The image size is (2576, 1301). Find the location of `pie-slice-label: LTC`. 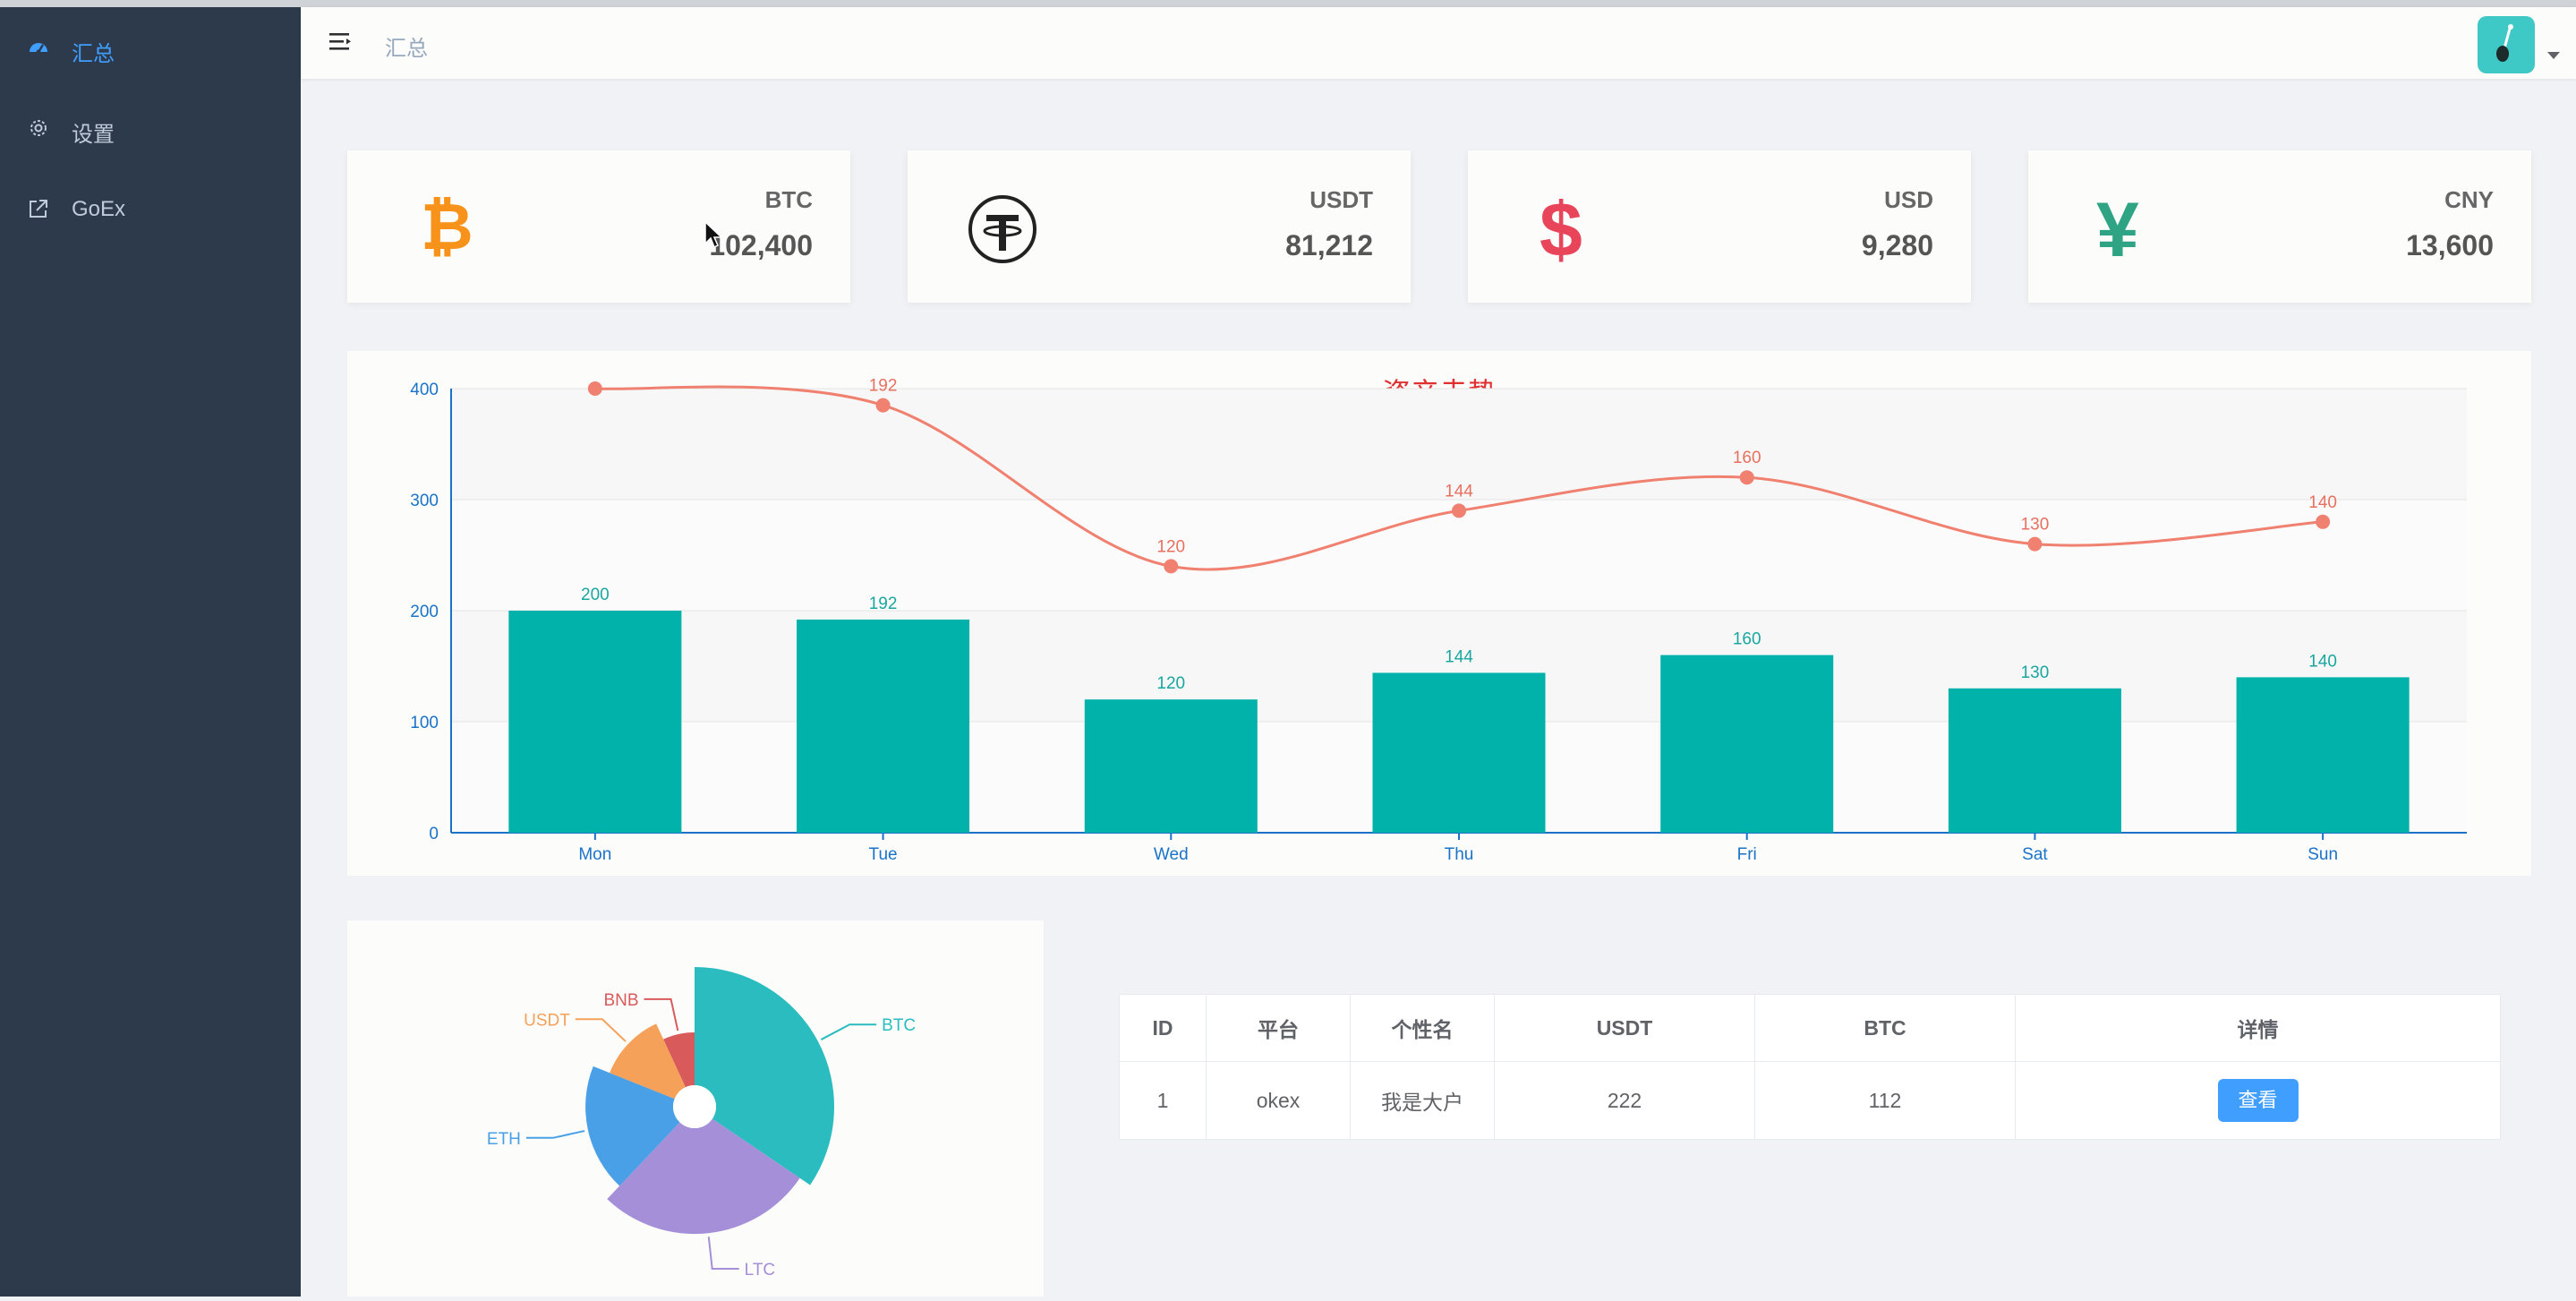

pie-slice-label: LTC is located at coordinates (760, 1270).